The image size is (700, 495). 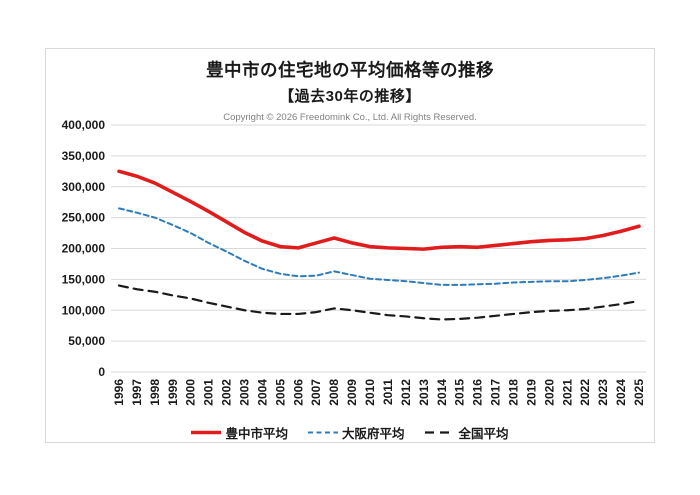 I want to click on x-axis-tick-label: 2013, so click(x=424, y=392).